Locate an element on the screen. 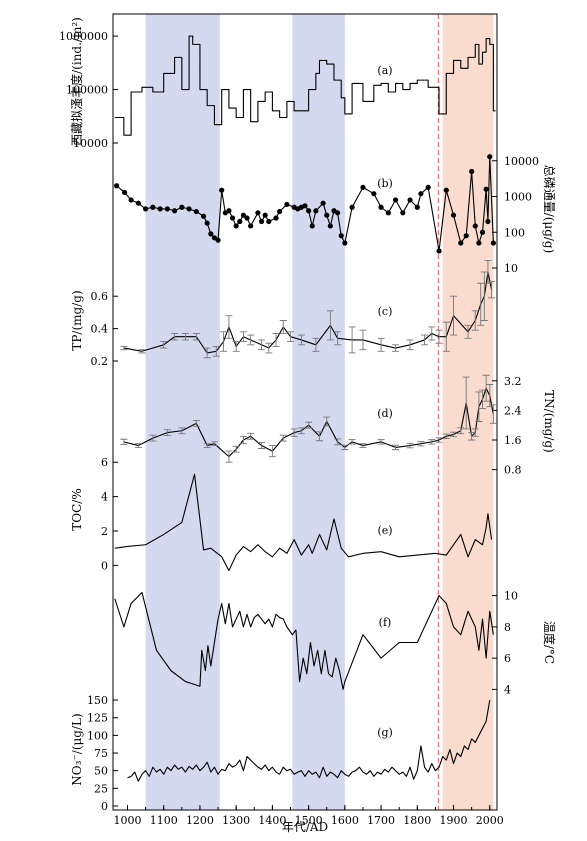  y-tick-label-a-1: 100000 is located at coordinates (87, 90).